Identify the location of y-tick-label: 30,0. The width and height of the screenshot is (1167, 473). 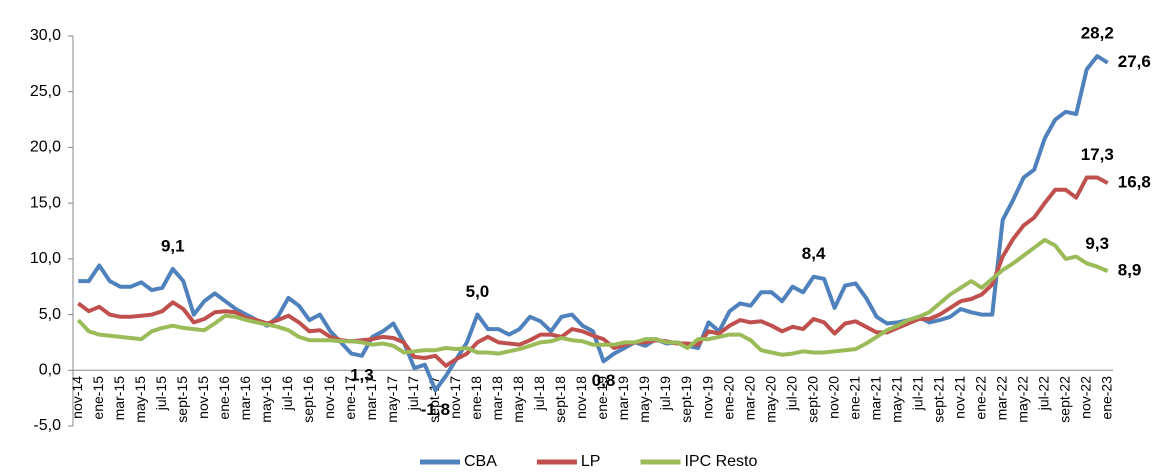
(45, 35).